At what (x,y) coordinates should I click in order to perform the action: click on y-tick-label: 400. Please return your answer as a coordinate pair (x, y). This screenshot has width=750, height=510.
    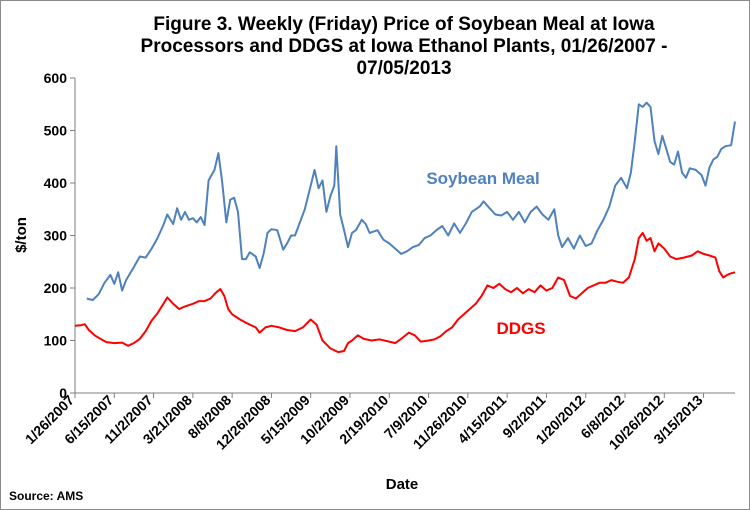
    Looking at the image, I should click on (56, 183).